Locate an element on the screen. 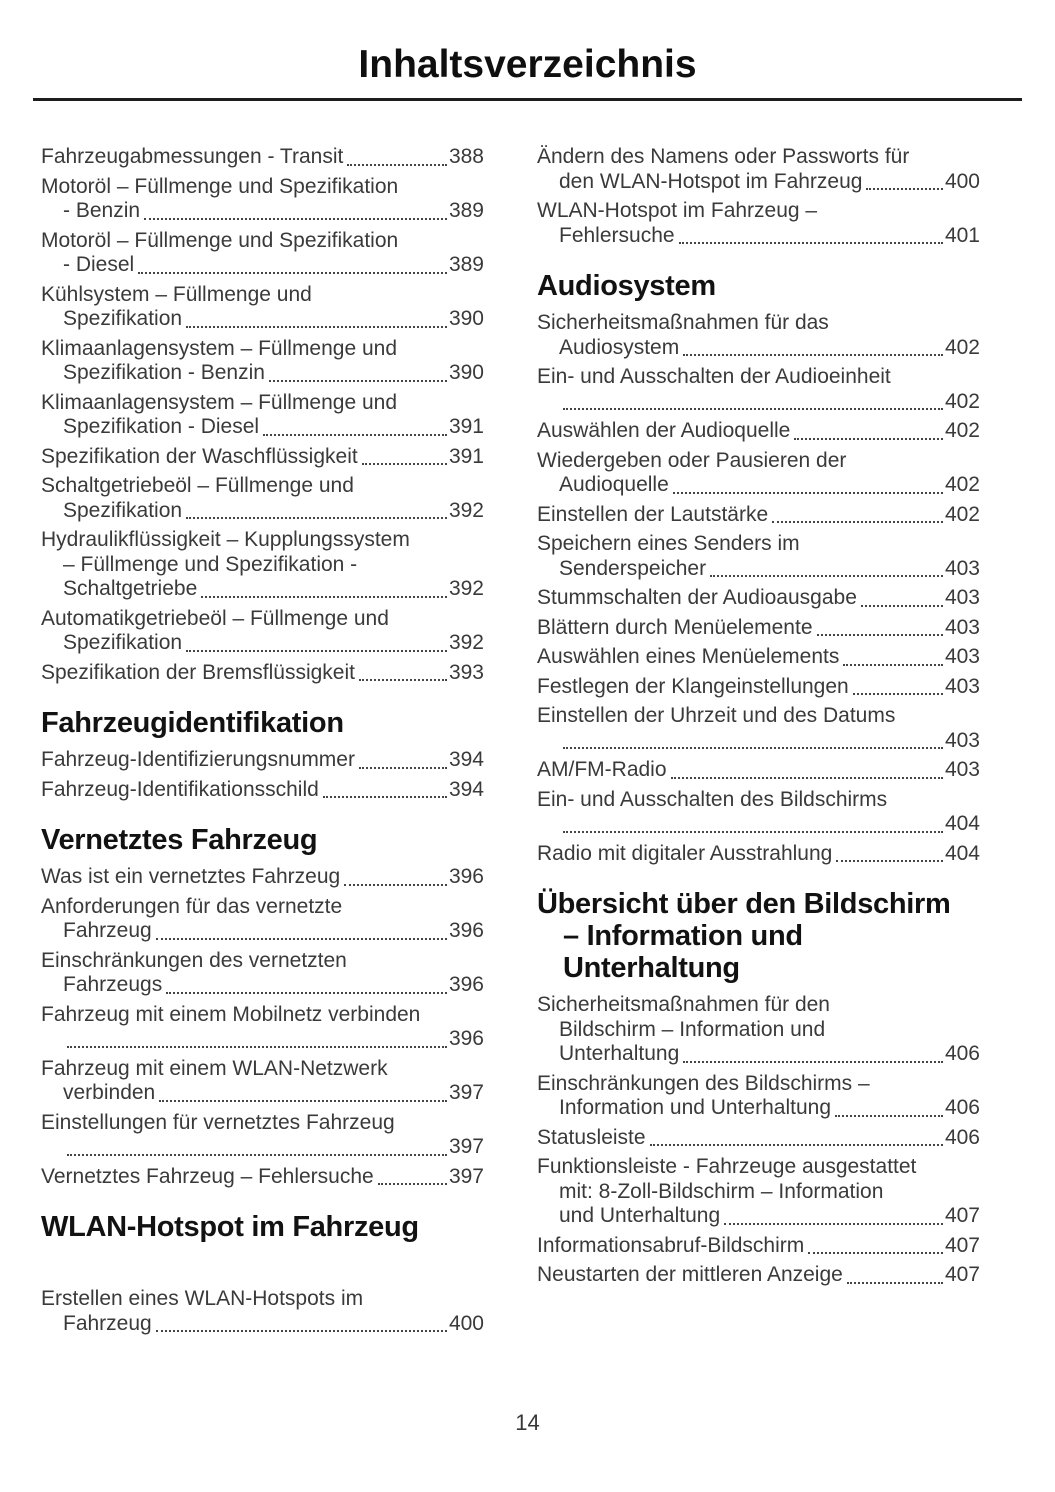  page-ref: 400 is located at coordinates (466, 1323).